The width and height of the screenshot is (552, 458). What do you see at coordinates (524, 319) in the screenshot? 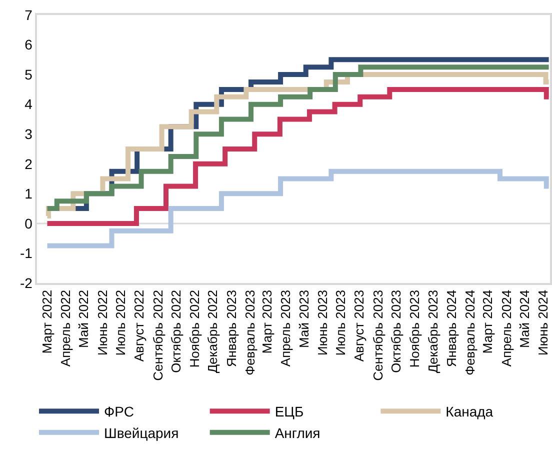
I see `x-tick-label: Май 2024` at bounding box center [524, 319].